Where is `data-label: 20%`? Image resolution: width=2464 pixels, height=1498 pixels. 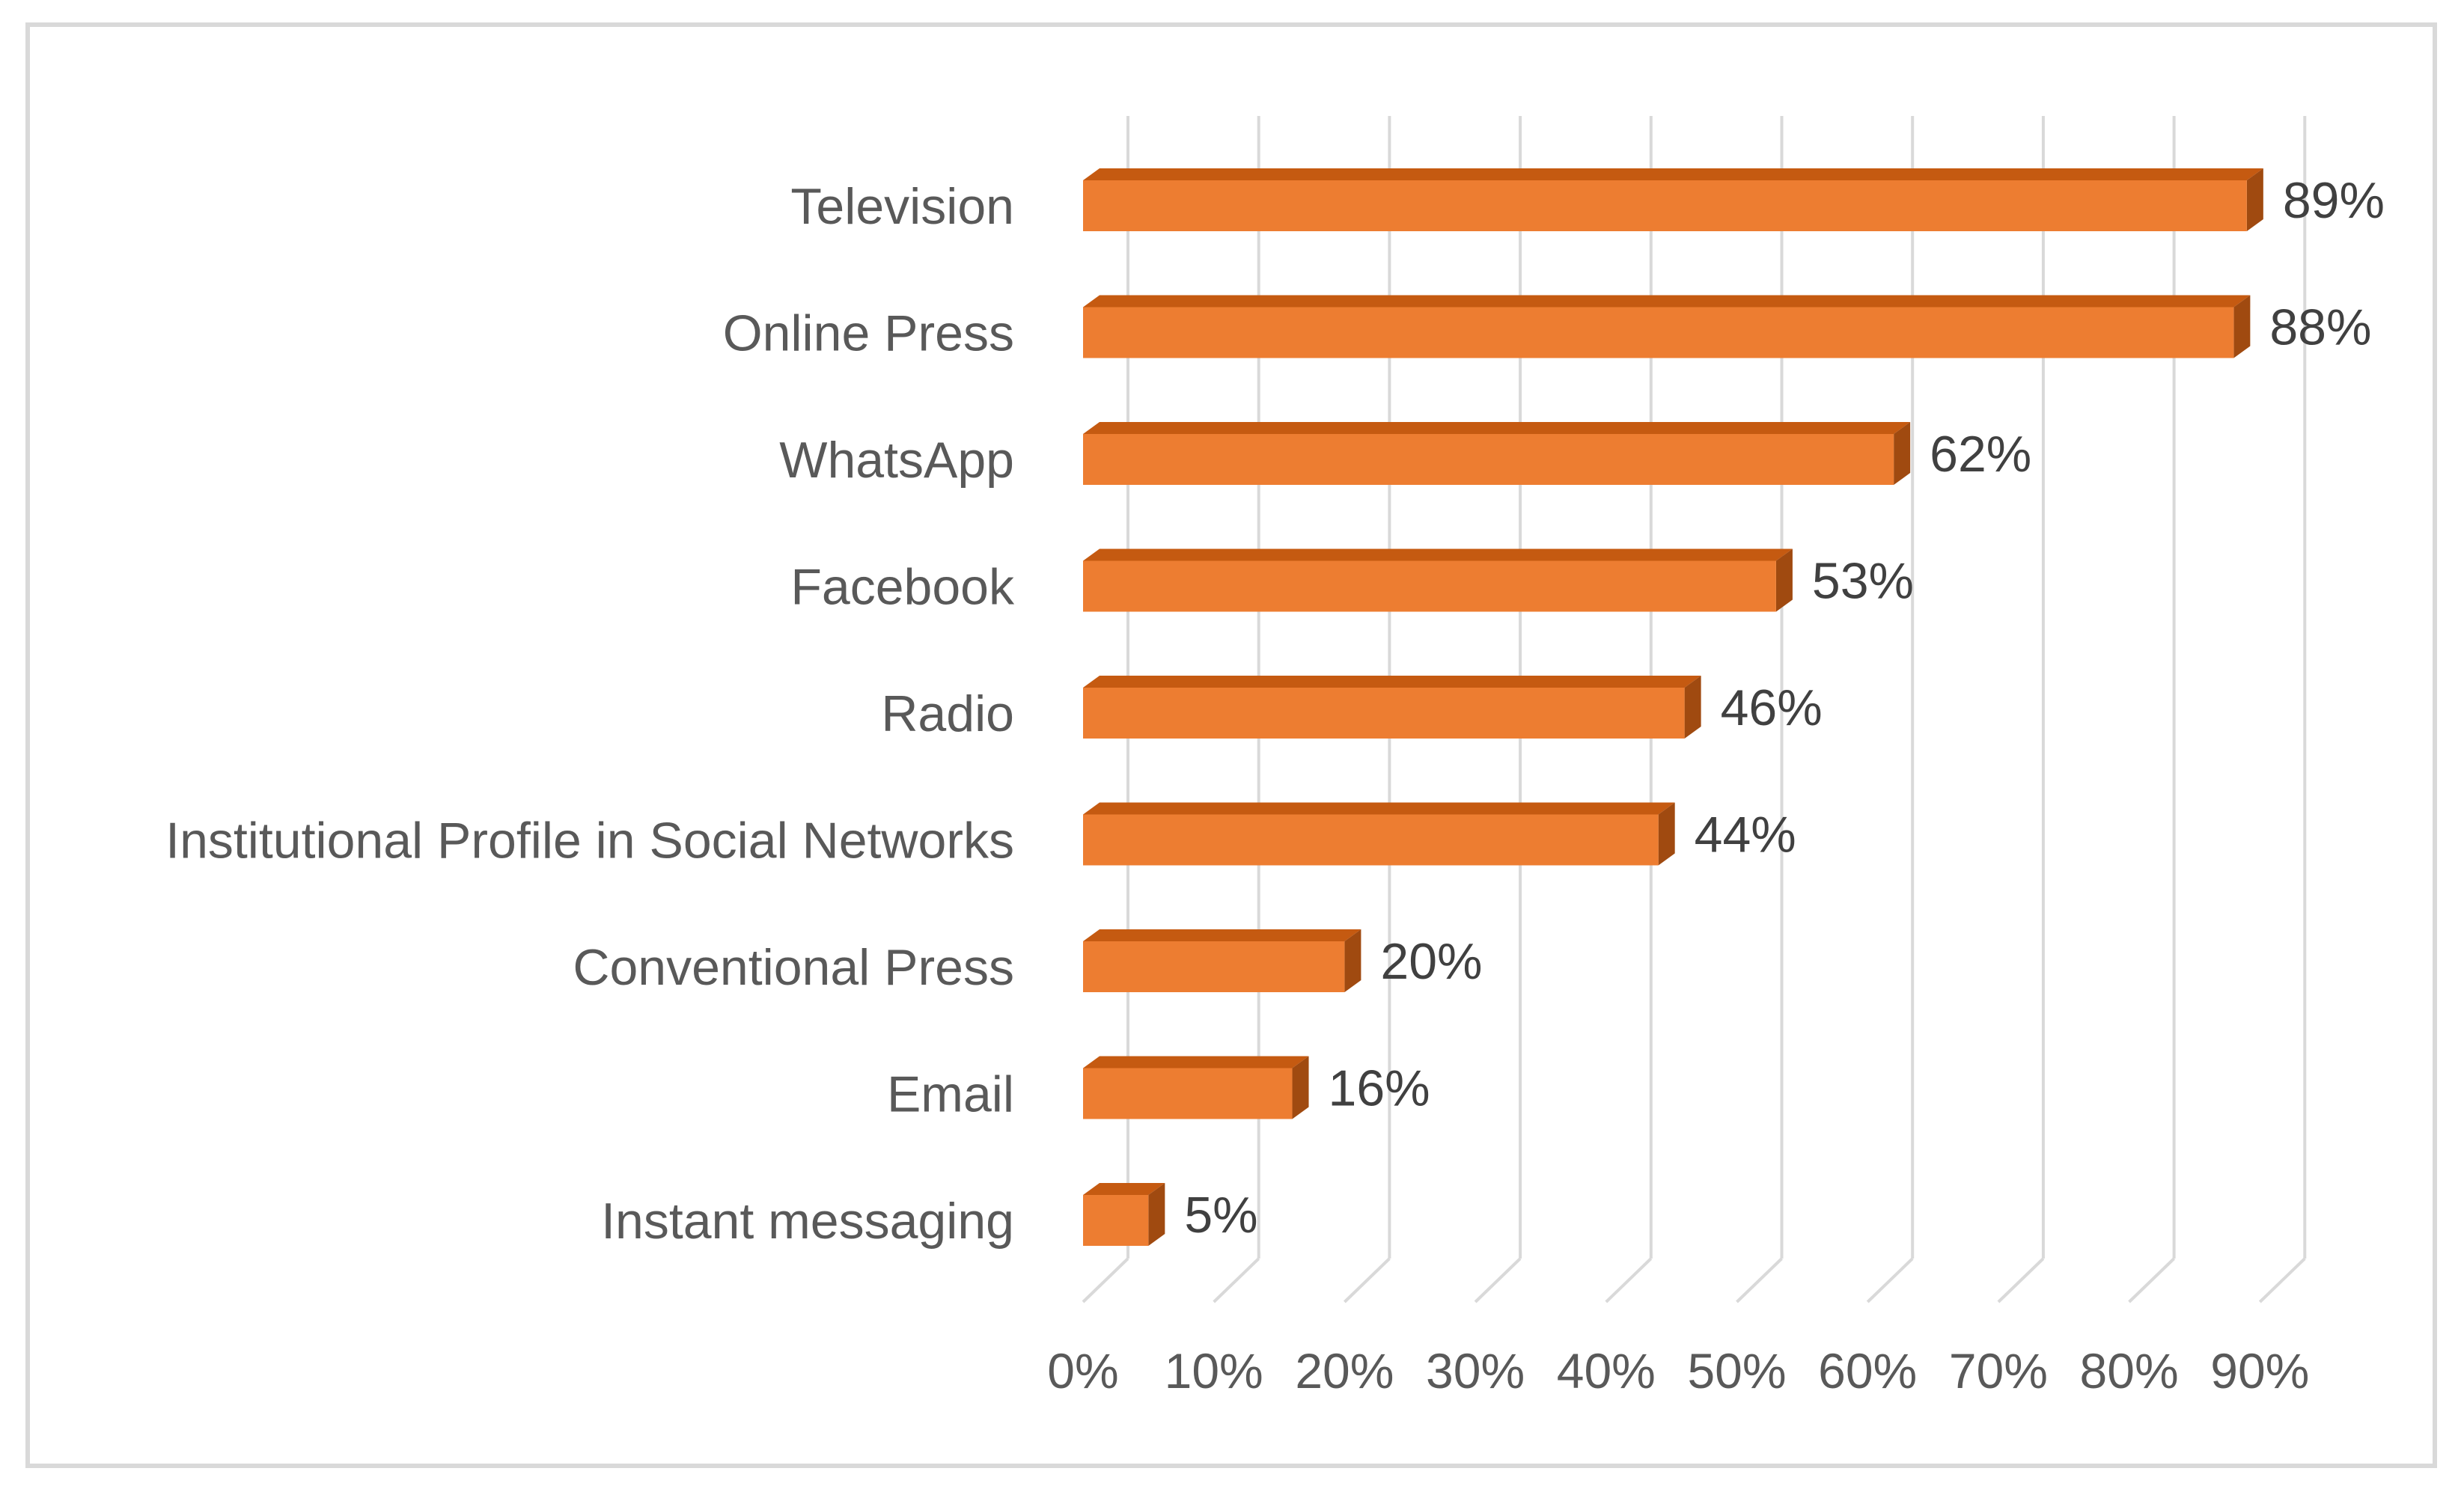
data-label: 20% is located at coordinates (1431, 961).